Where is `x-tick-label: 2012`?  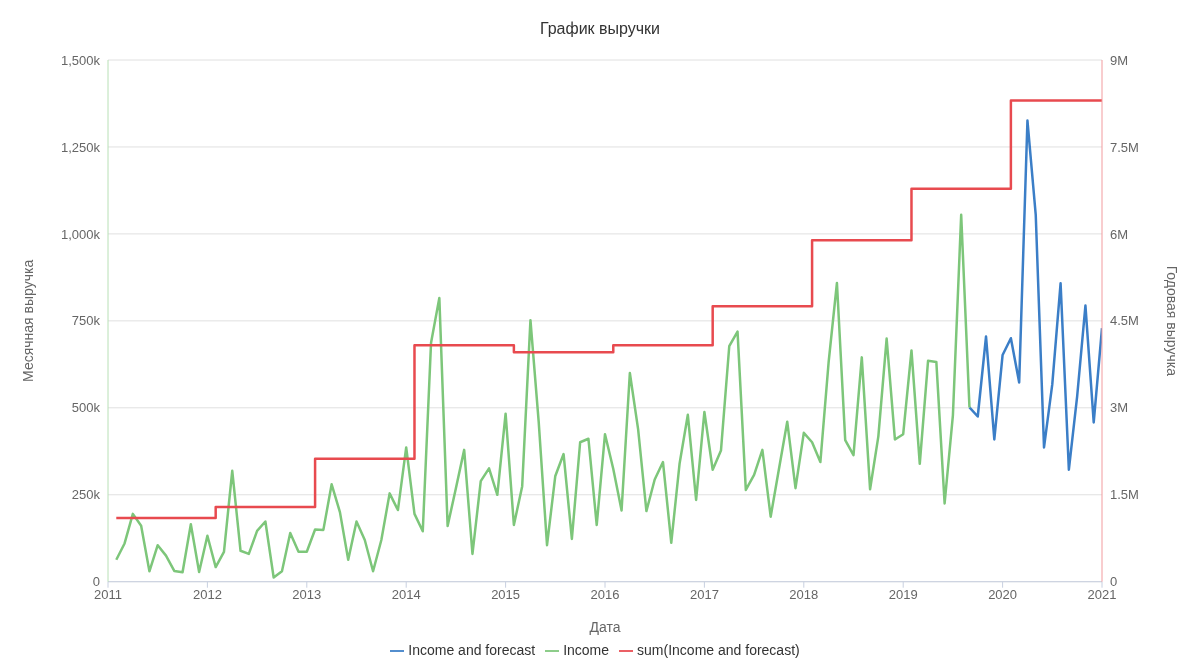 x-tick-label: 2012 is located at coordinates (207, 594).